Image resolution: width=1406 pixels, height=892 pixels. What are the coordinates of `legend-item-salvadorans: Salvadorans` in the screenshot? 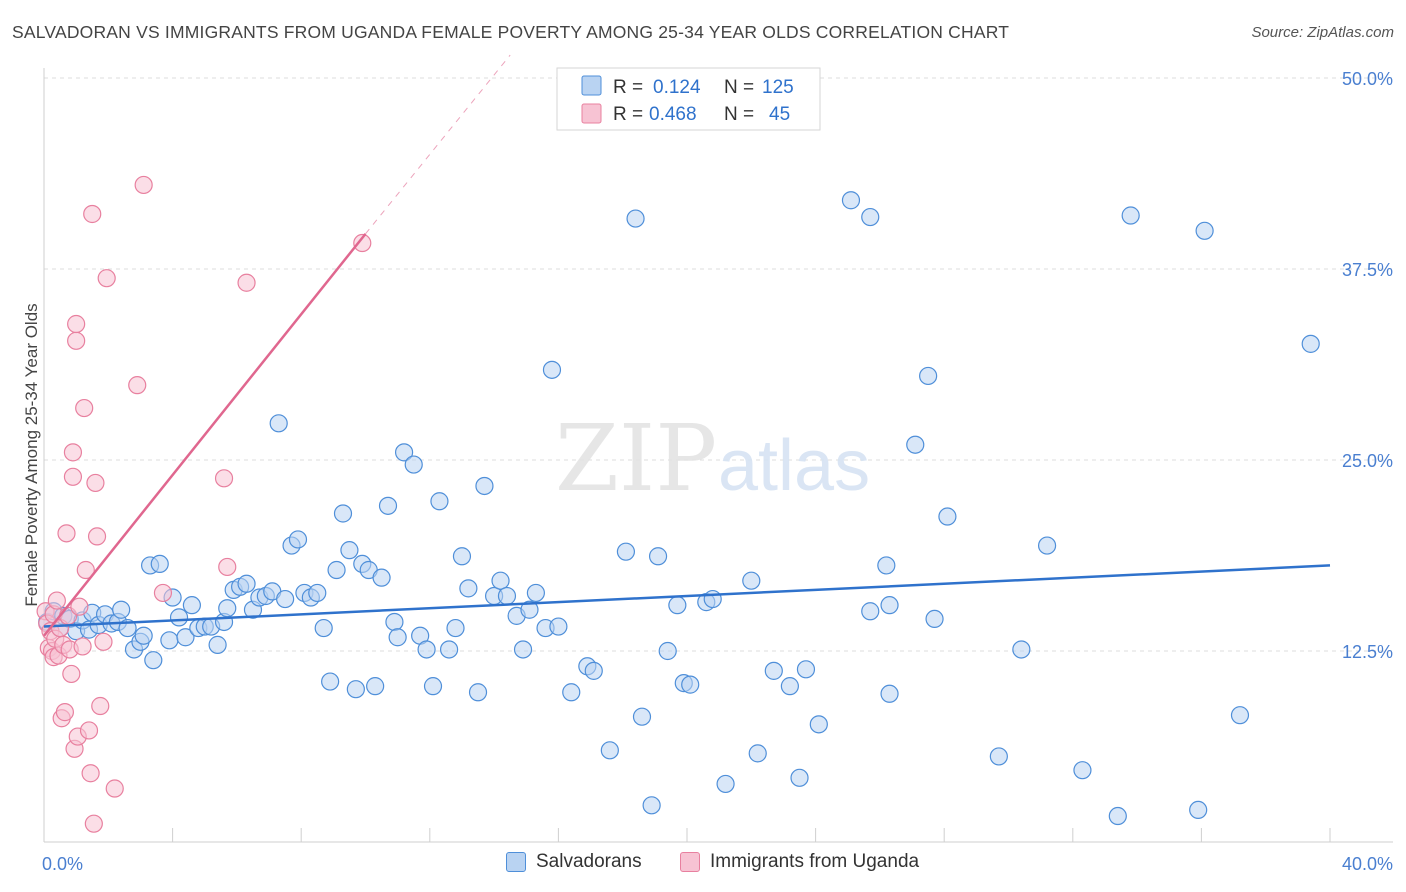 It's located at (574, 862).